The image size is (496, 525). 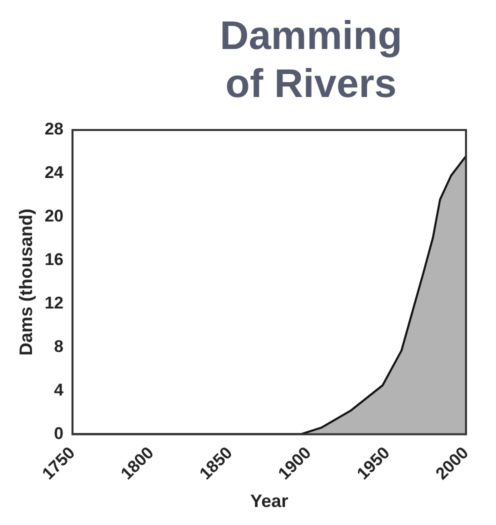 What do you see at coordinates (54, 260) in the screenshot?
I see `y-tick-label: 16` at bounding box center [54, 260].